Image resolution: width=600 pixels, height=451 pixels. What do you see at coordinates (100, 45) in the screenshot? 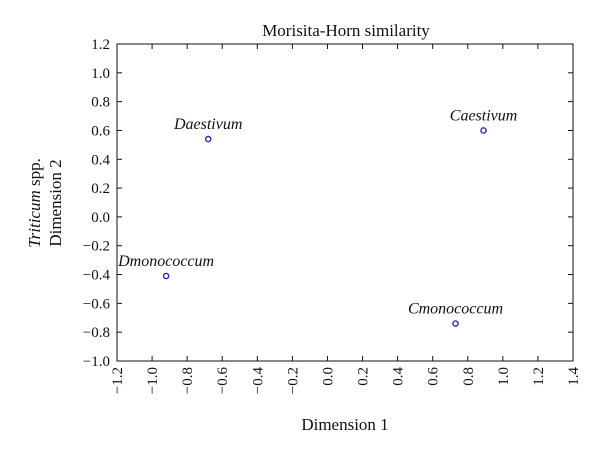
I see `y-tick-label: 1.2` at bounding box center [100, 45].